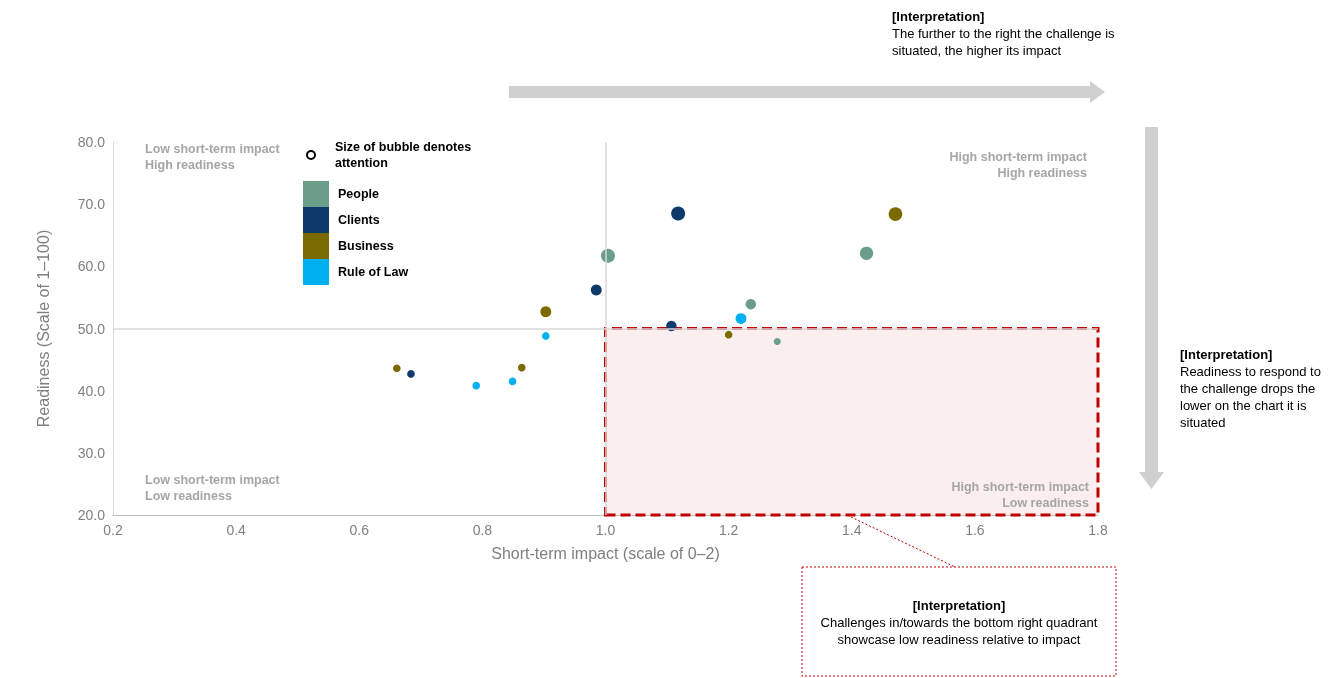 Image resolution: width=1338 pixels, height=678 pixels. What do you see at coordinates (1018, 165) in the screenshot?
I see `annotation: High short-term impact High readiness` at bounding box center [1018, 165].